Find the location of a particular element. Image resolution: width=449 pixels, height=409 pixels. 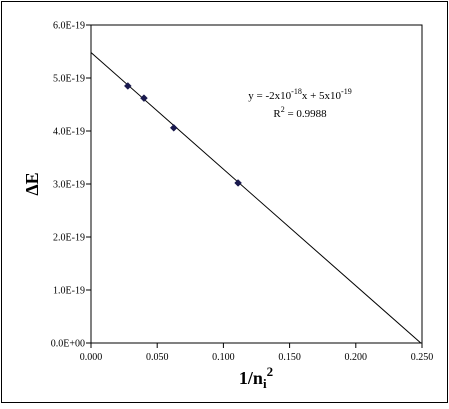

r-squared-label: R2 = 0.9988 is located at coordinates (300, 112).